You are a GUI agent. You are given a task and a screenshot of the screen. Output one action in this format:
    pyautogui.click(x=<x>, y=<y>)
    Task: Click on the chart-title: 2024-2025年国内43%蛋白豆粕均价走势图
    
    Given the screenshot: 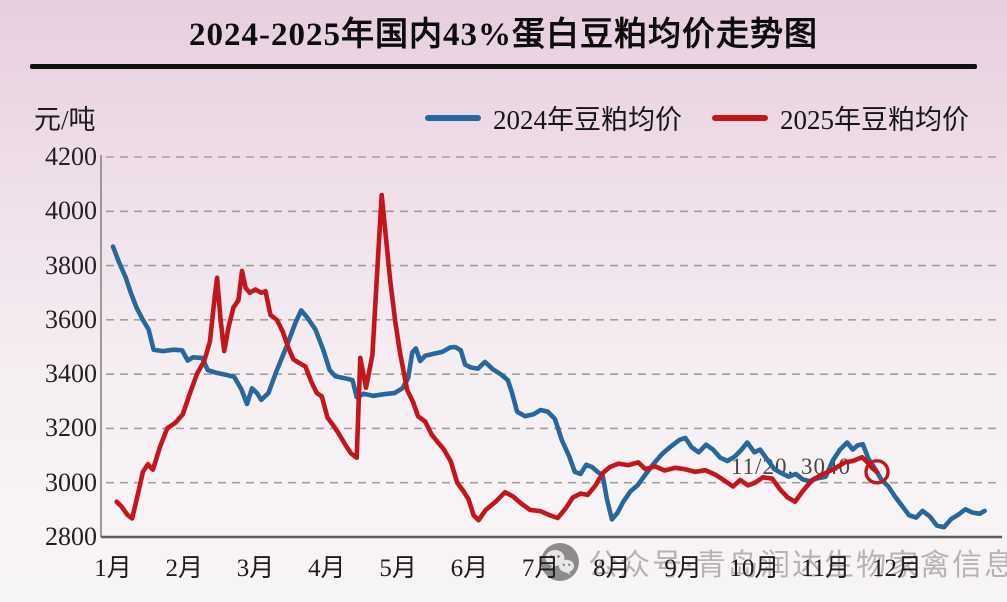 What is the action you would take?
    pyautogui.click(x=503, y=35)
    